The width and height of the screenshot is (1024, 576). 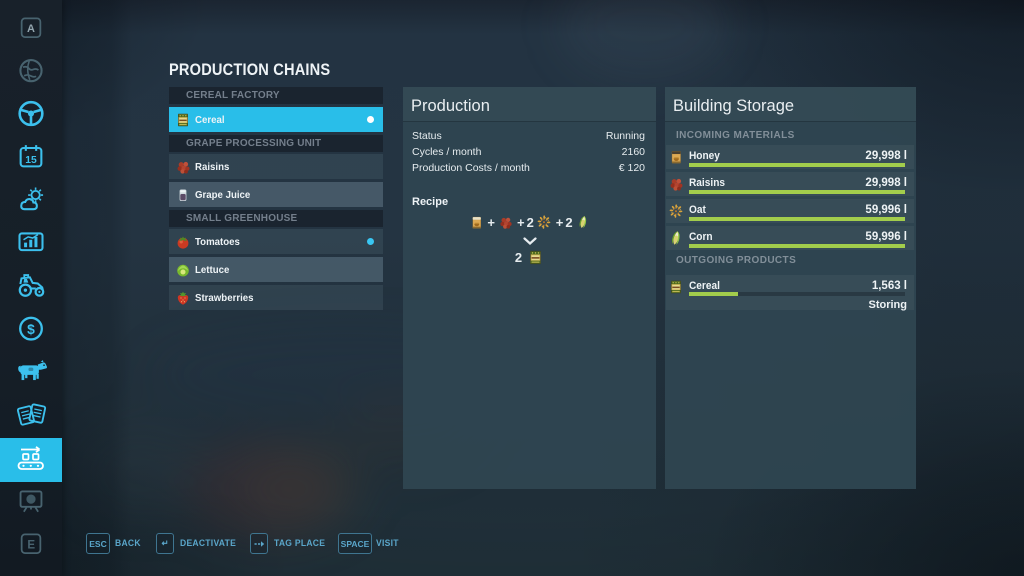 What do you see at coordinates (31, 29) in the screenshot?
I see `svg-text: A` at bounding box center [31, 29].